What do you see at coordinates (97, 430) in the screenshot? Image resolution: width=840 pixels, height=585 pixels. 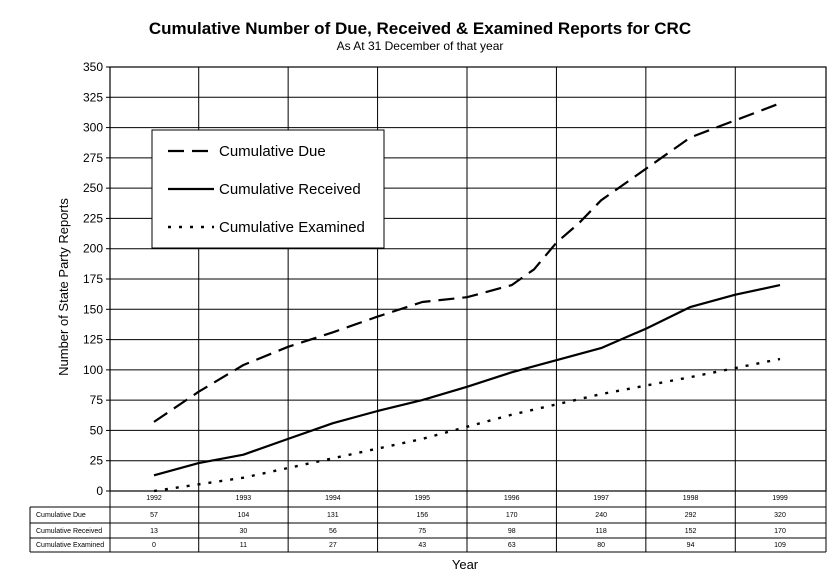 I see `y-tick-label: 50` at bounding box center [97, 430].